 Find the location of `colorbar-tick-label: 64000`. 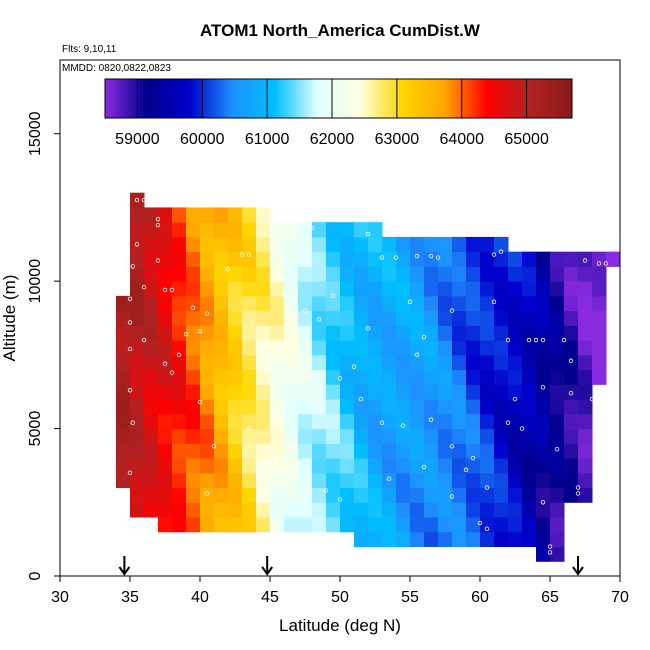

colorbar-tick-label: 64000 is located at coordinates (461, 139).